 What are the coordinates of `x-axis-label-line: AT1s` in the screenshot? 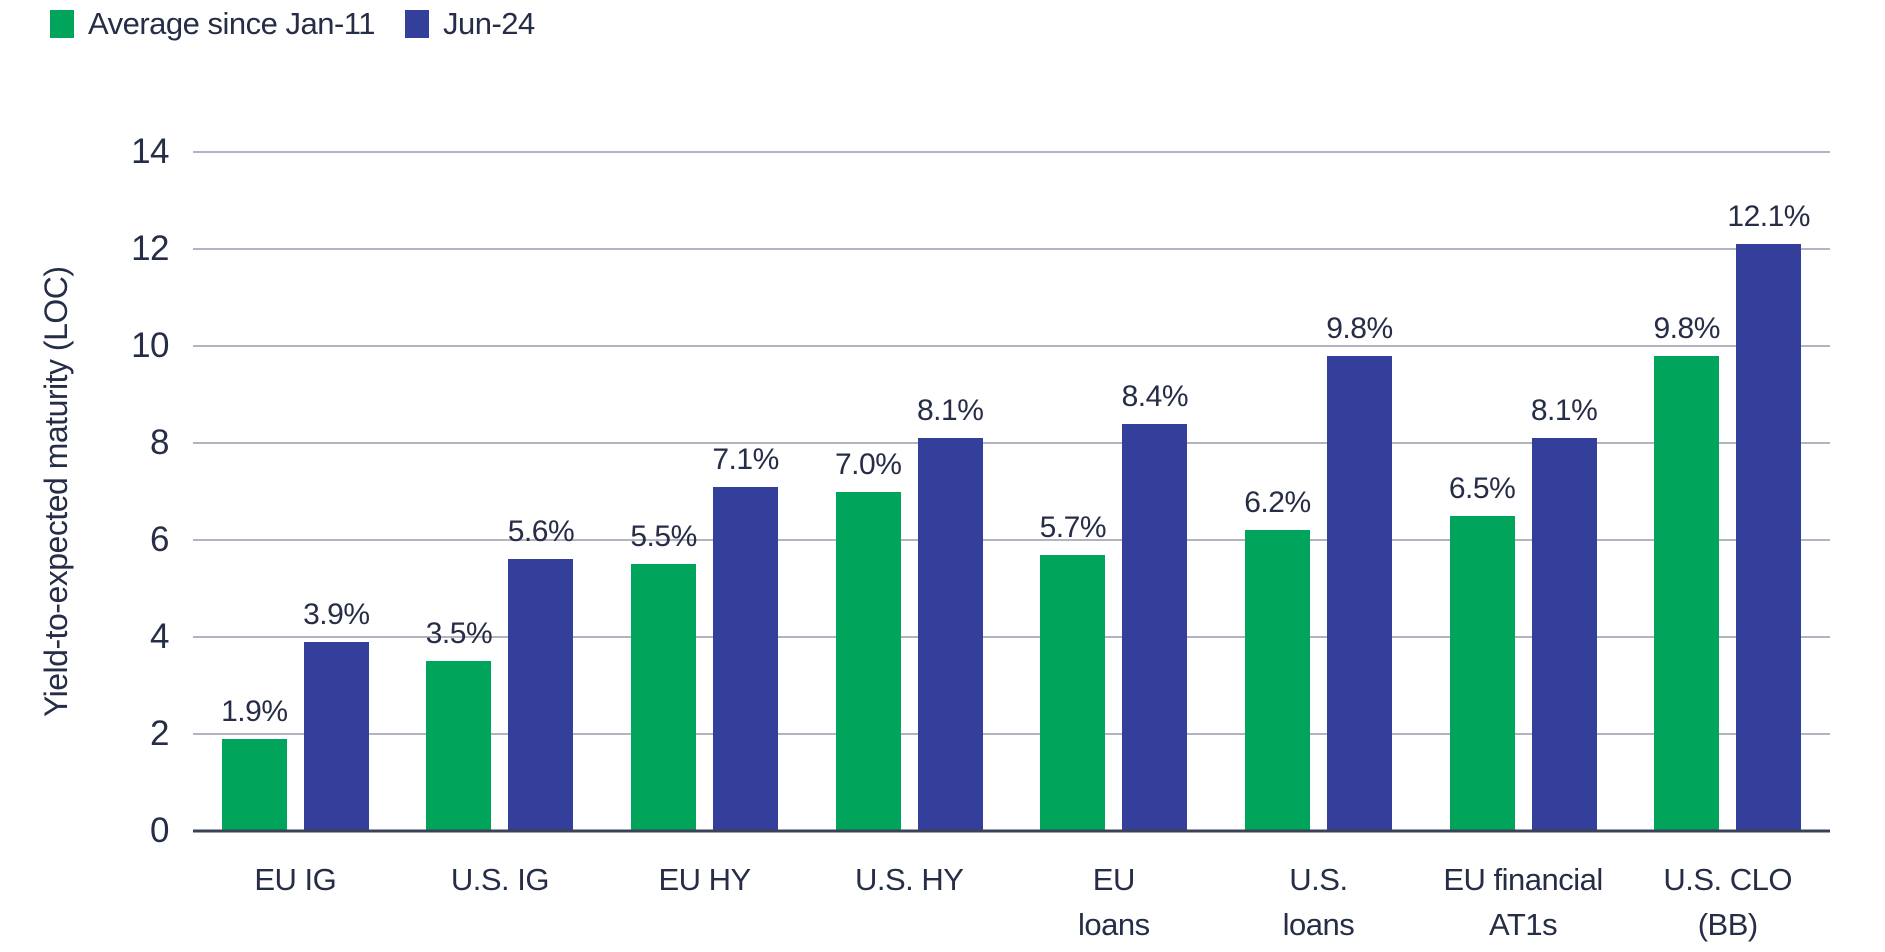 It's located at (1523, 924).